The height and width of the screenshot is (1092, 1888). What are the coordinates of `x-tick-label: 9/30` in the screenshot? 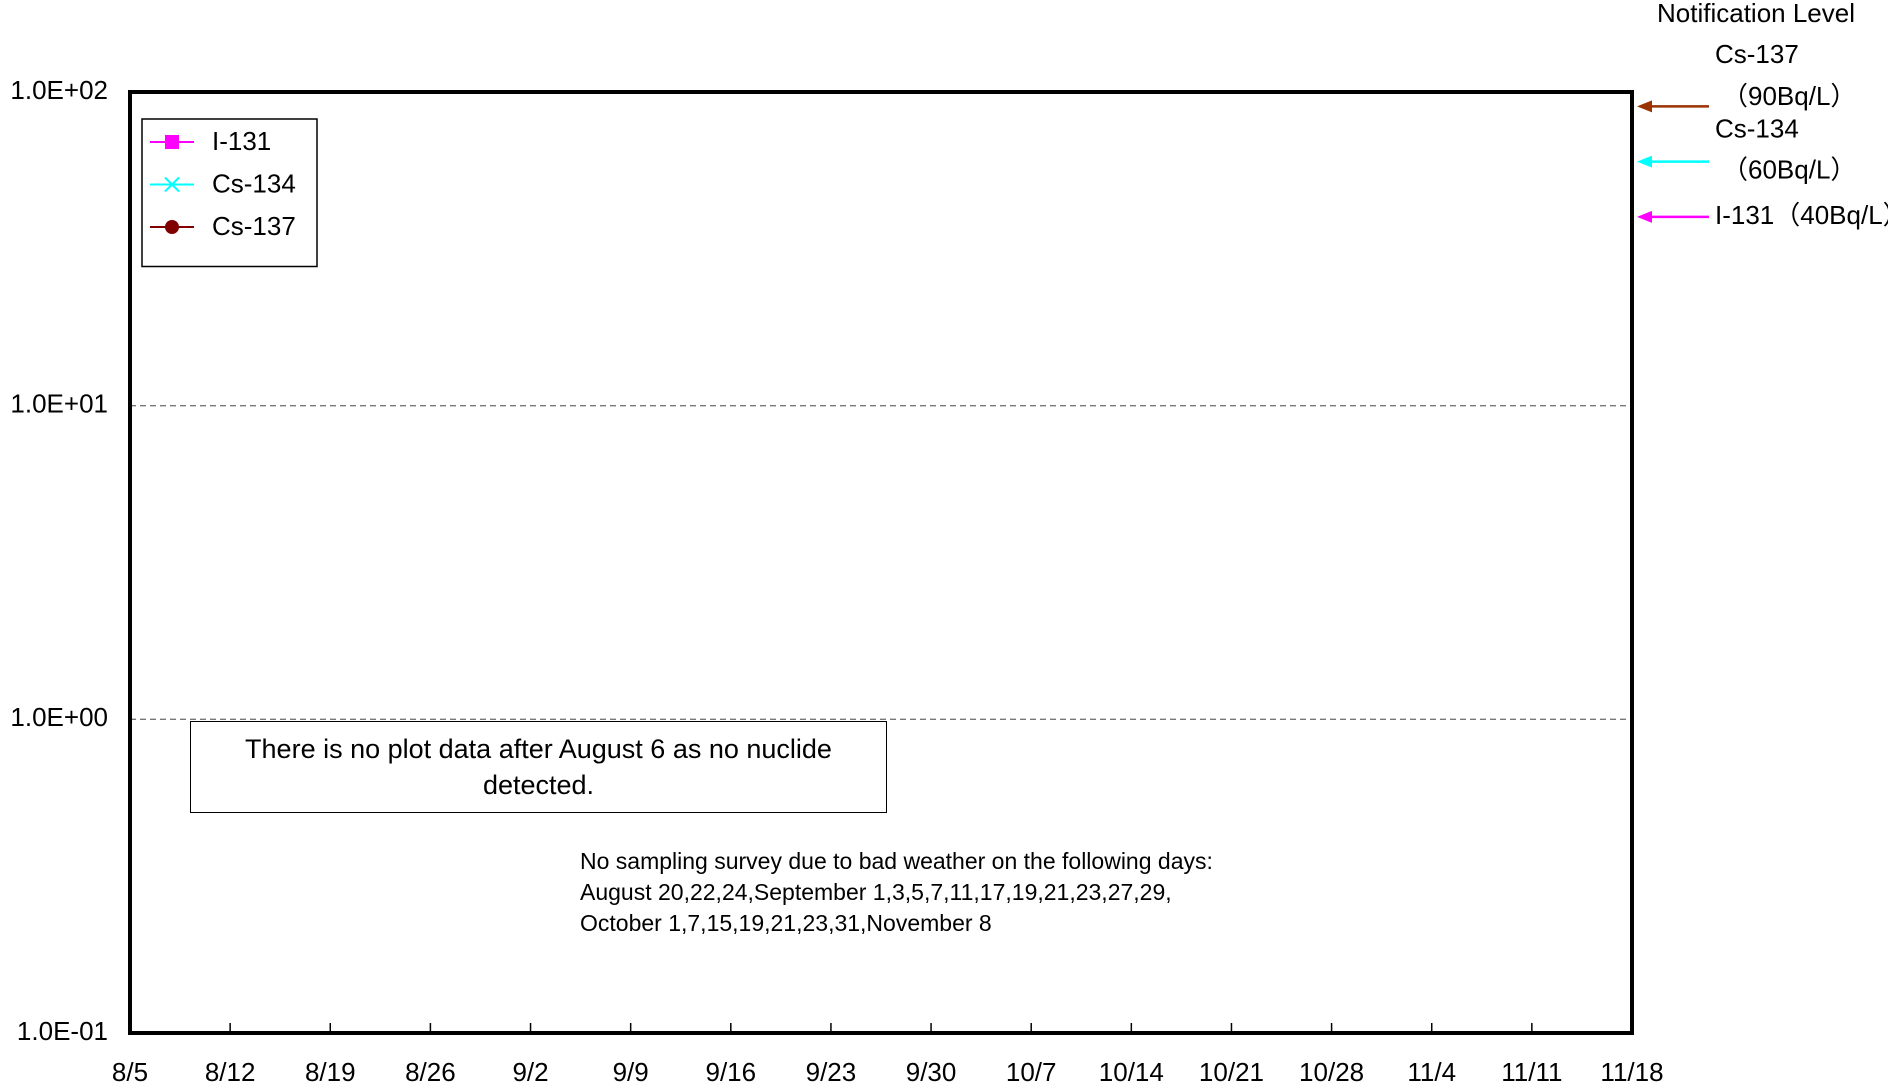 It's located at (931, 1072).